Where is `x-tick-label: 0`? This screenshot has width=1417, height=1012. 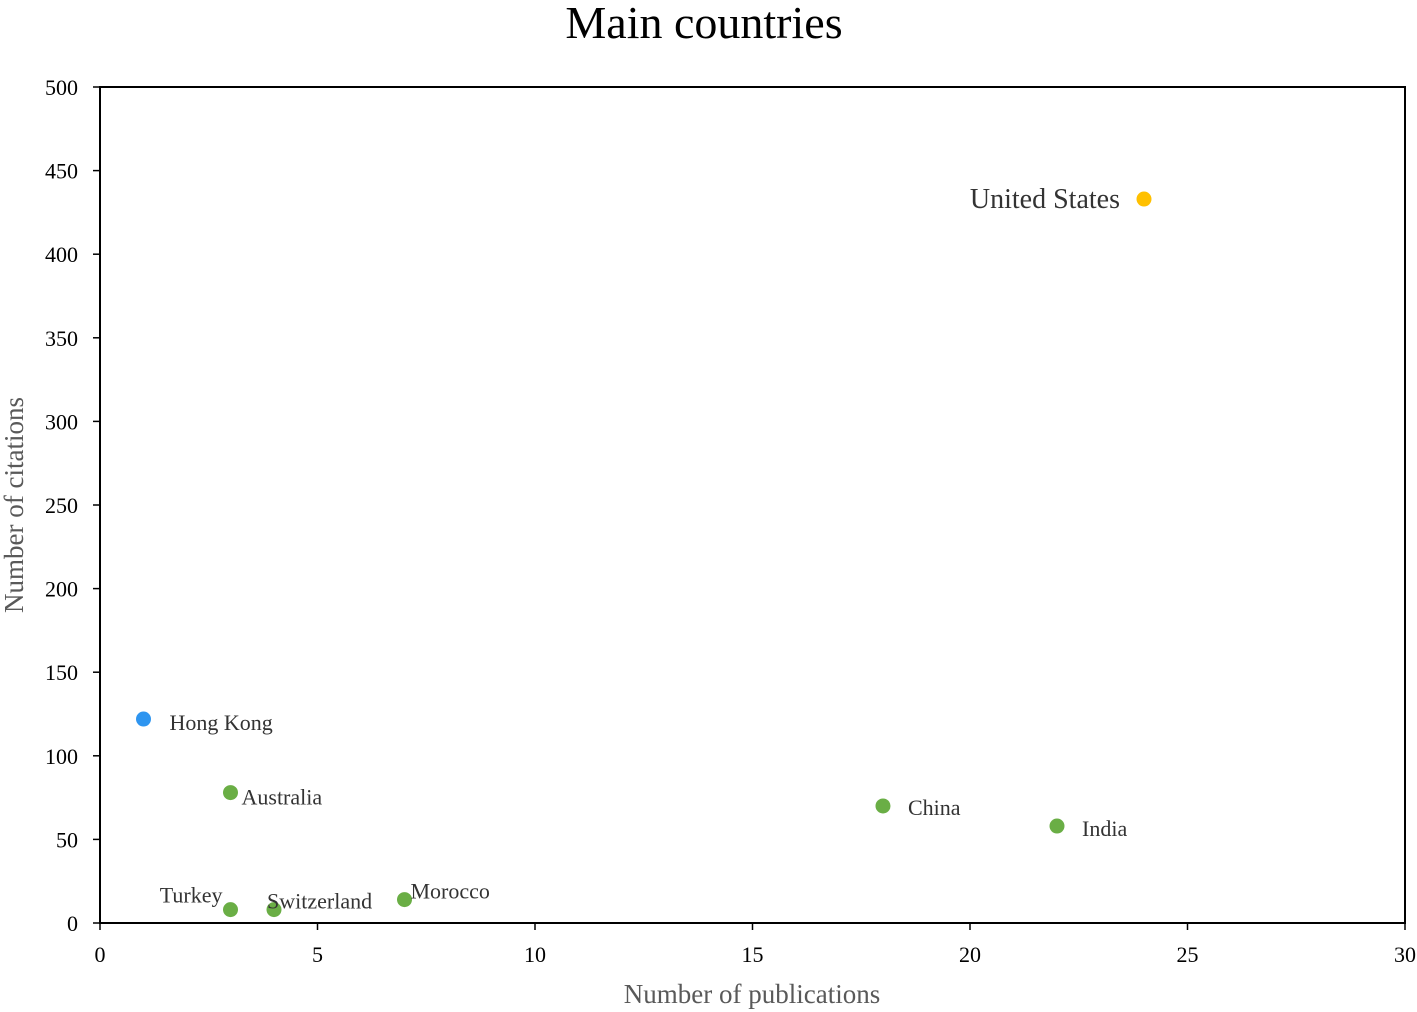 x-tick-label: 0 is located at coordinates (100, 954).